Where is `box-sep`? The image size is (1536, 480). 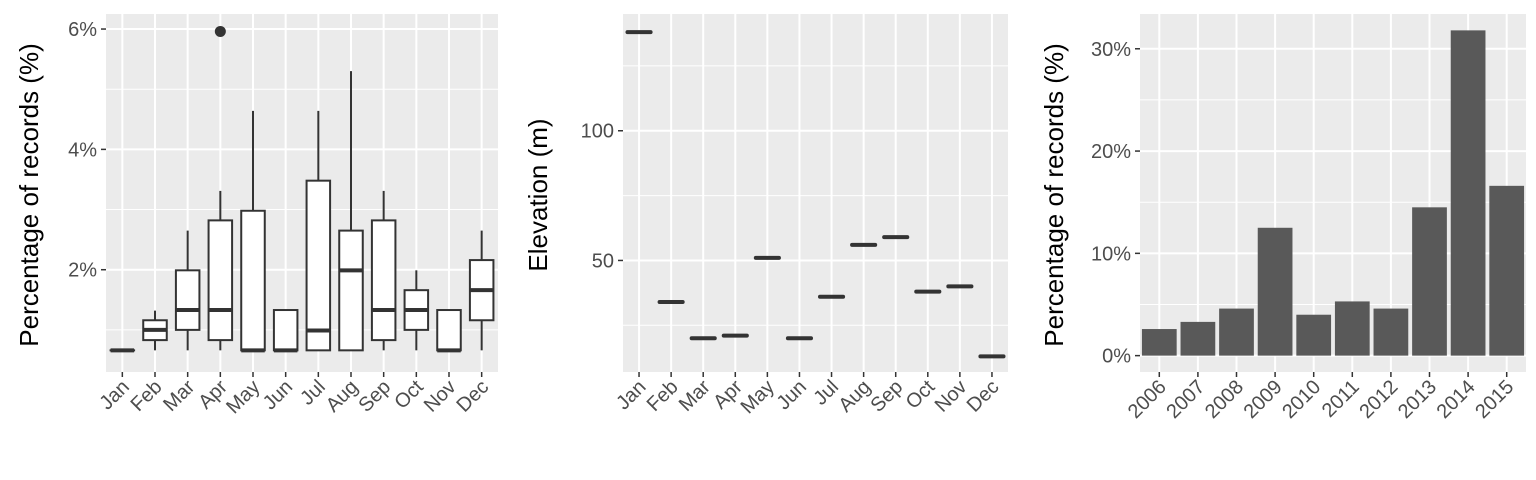
box-sep is located at coordinates (383, 270).